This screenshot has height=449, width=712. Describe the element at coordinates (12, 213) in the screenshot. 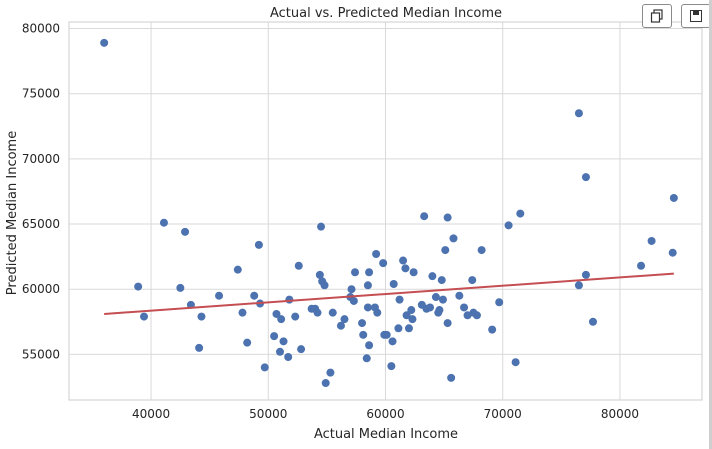

I see `y-axis-label: Predicted Median Income` at that location.